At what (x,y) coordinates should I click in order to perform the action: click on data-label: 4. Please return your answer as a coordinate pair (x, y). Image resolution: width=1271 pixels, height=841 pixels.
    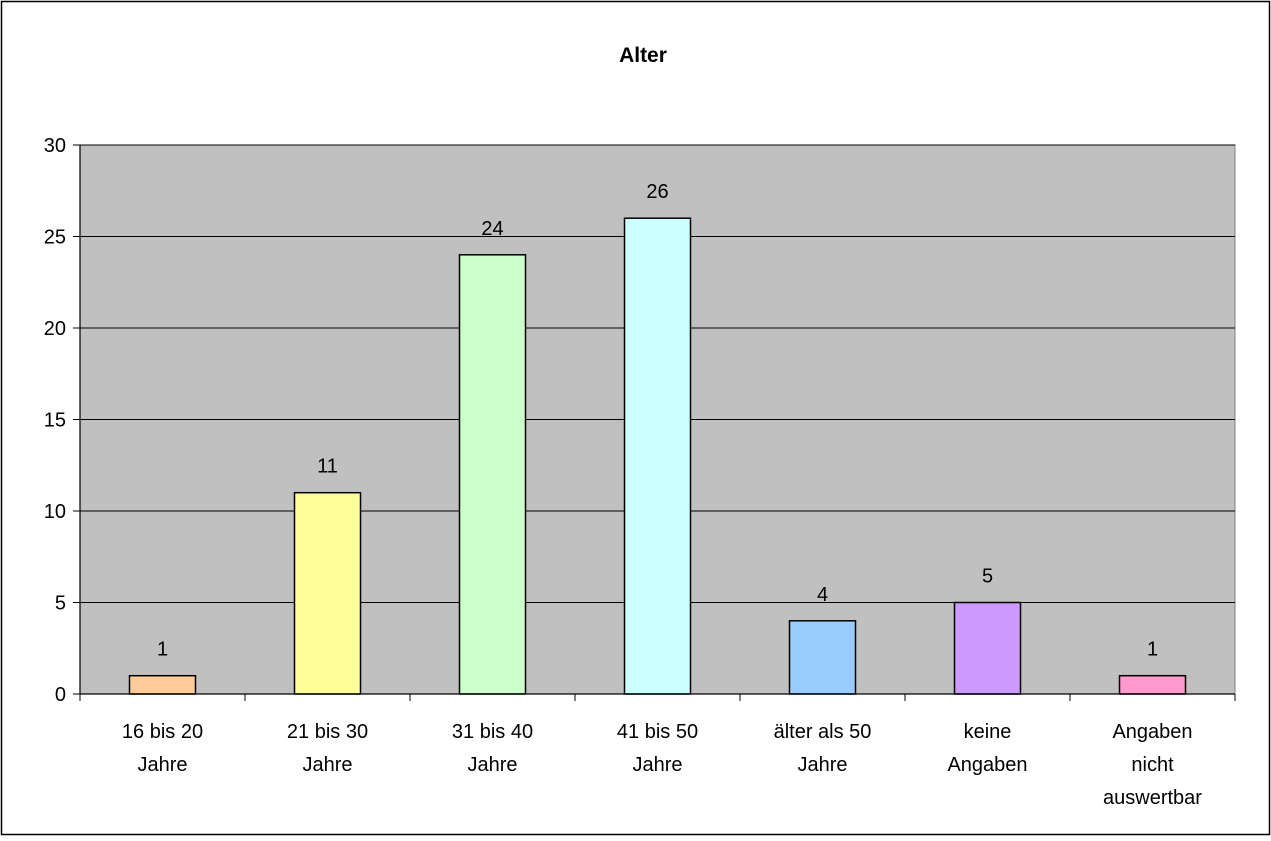
    Looking at the image, I should click on (822, 595).